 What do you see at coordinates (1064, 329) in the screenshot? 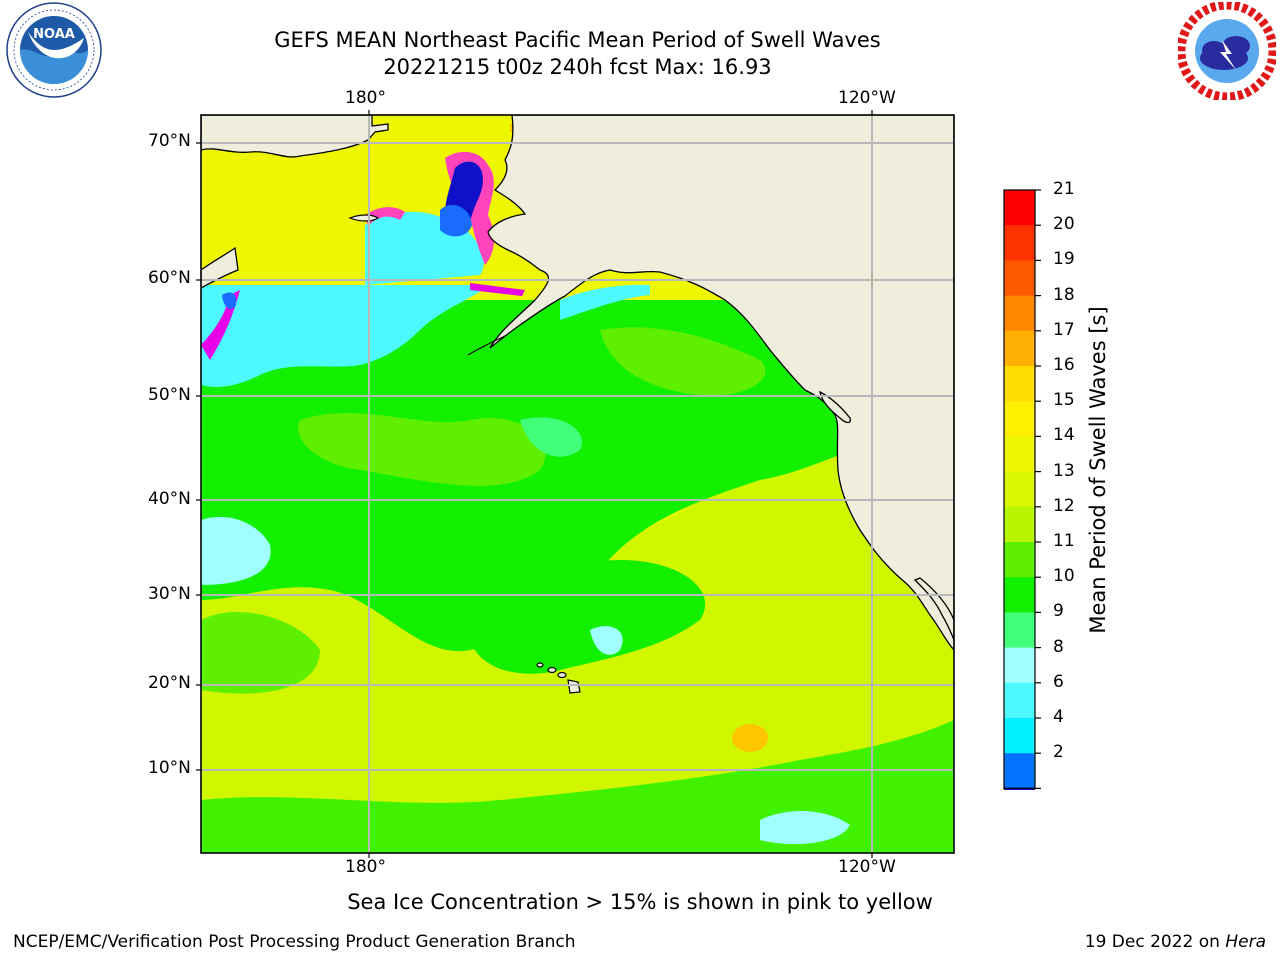
I see `colorbar-tick-label: 17` at bounding box center [1064, 329].